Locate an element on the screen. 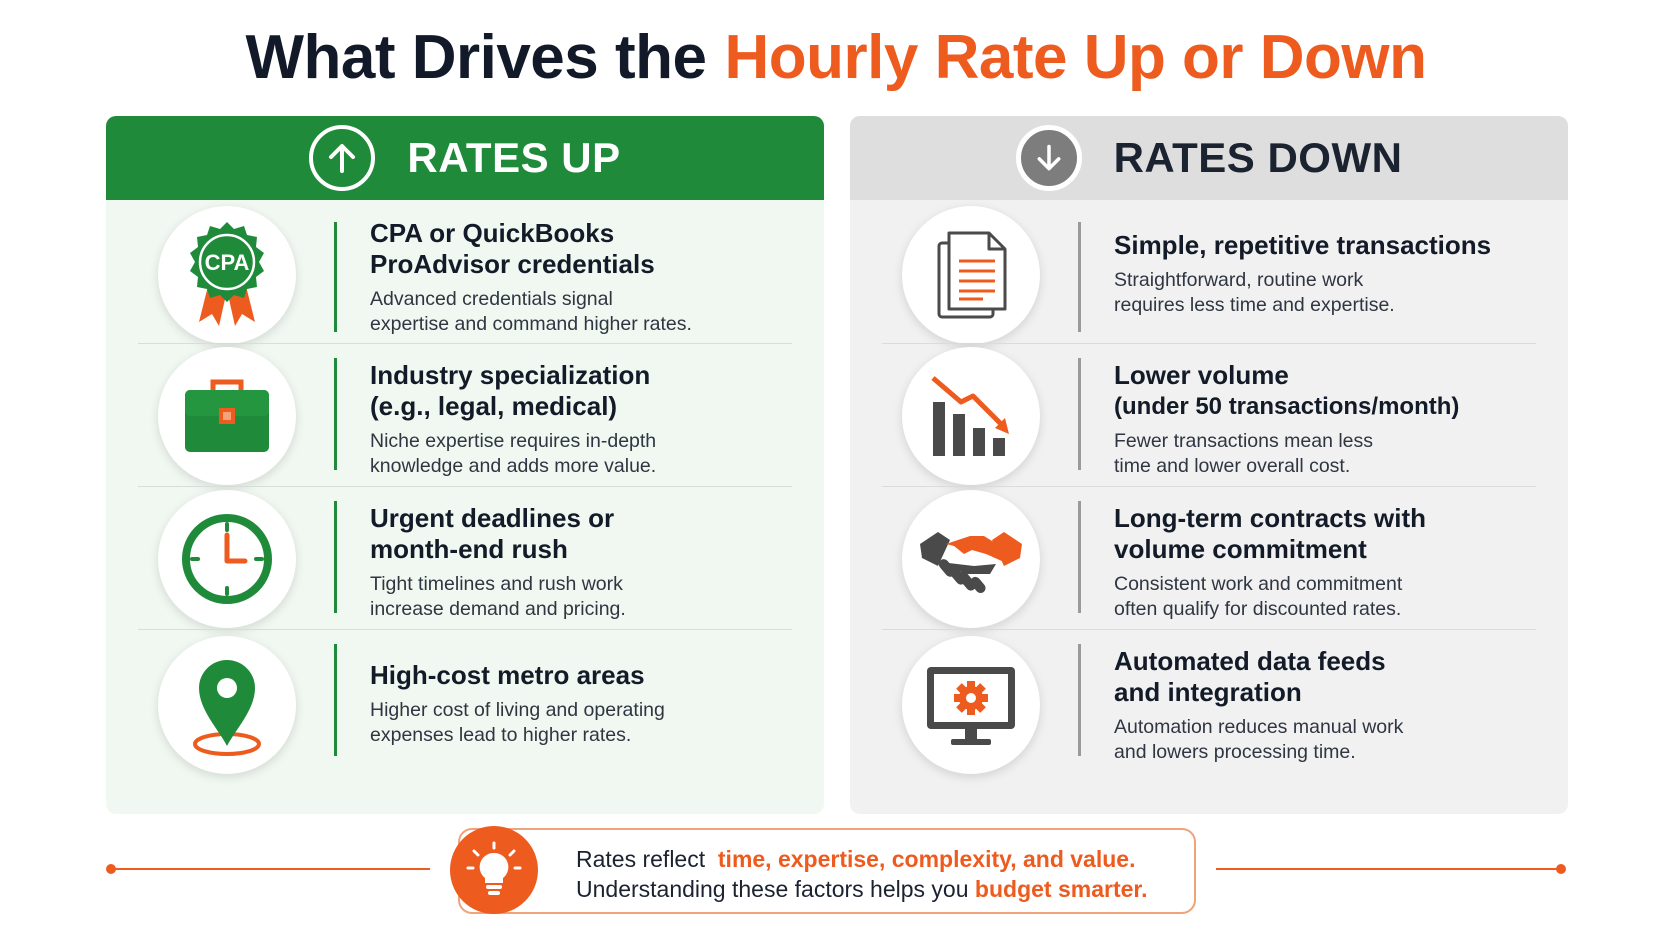  item-title-line: Industry specialization is located at coordinates (510, 375).